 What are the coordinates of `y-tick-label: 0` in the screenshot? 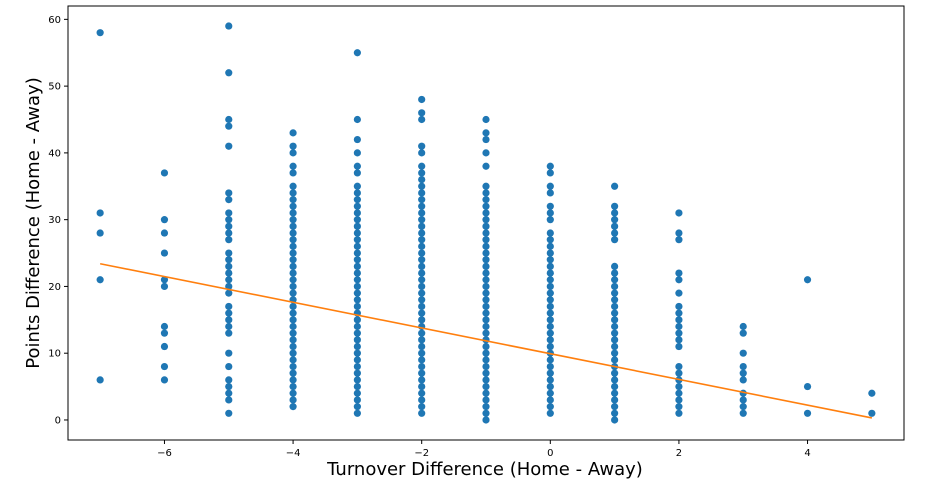 It's located at (58, 420).